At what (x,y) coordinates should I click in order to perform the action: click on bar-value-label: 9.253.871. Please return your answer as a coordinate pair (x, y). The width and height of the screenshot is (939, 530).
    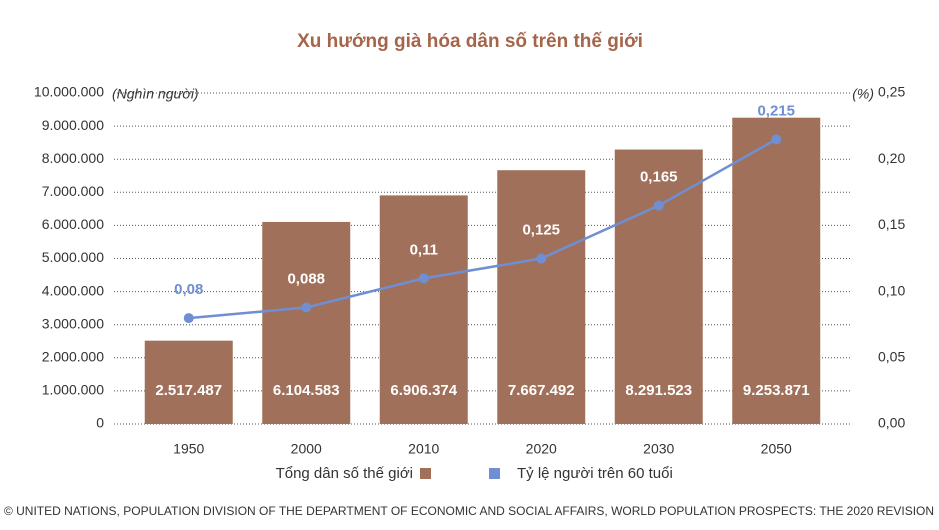
    Looking at the image, I should click on (776, 390).